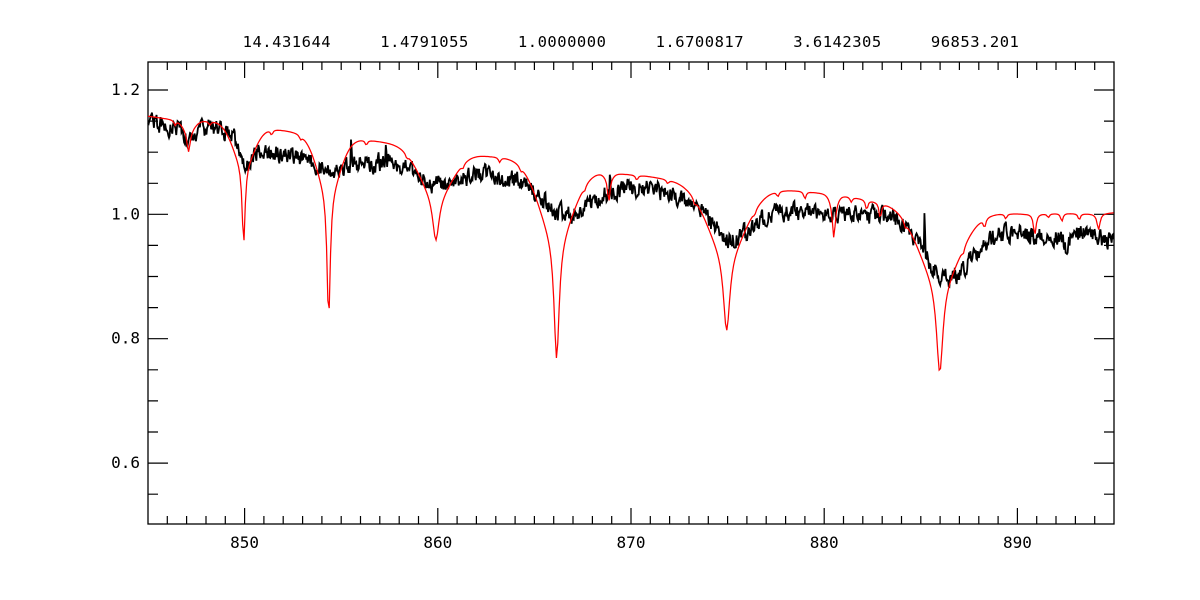 This screenshot has width=1200, height=600. Describe the element at coordinates (125, 338) in the screenshot. I see `y-tick-label: 0.8` at that location.